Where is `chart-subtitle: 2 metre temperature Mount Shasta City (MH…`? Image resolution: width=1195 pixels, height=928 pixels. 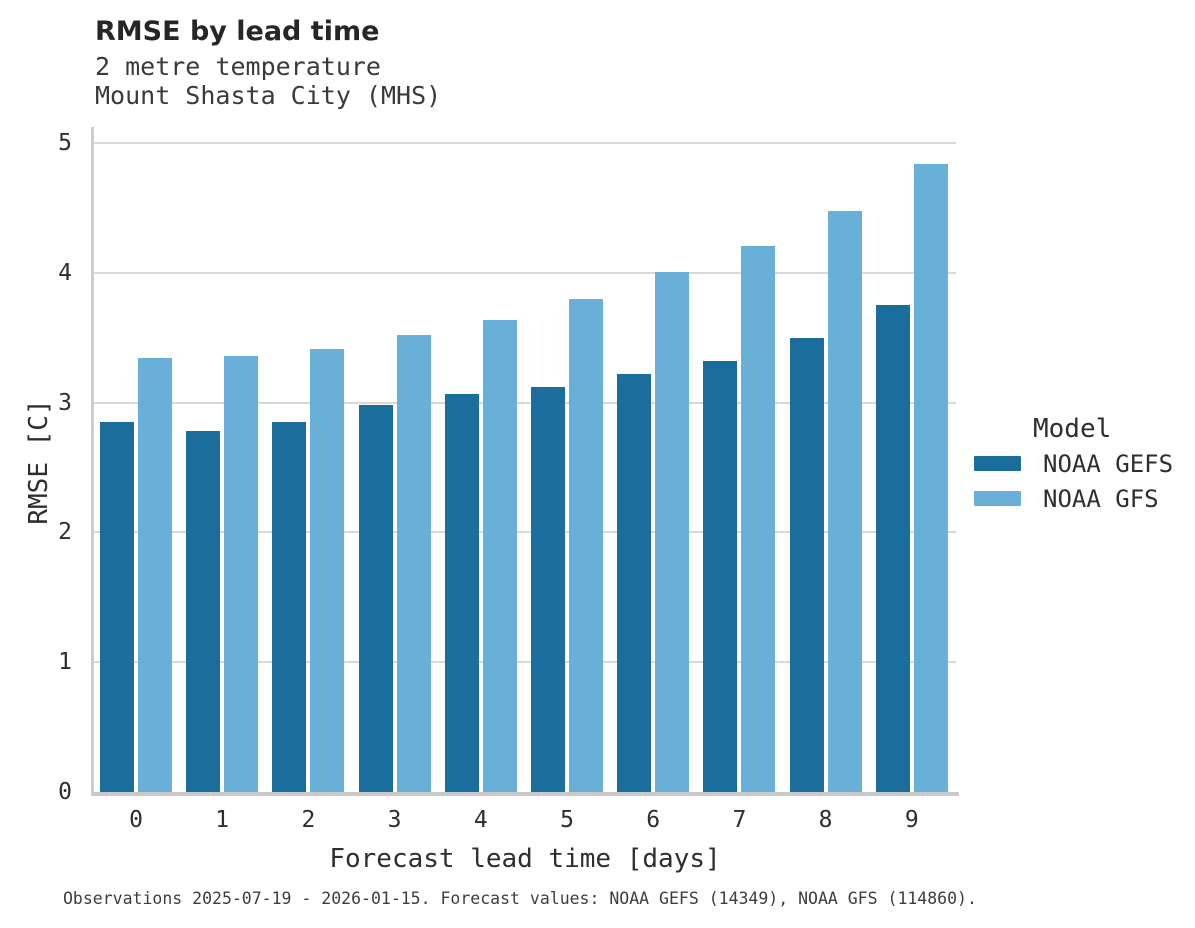 chart-subtitle: 2 metre temperature Mount Shasta City (MH… is located at coordinates (268, 81).